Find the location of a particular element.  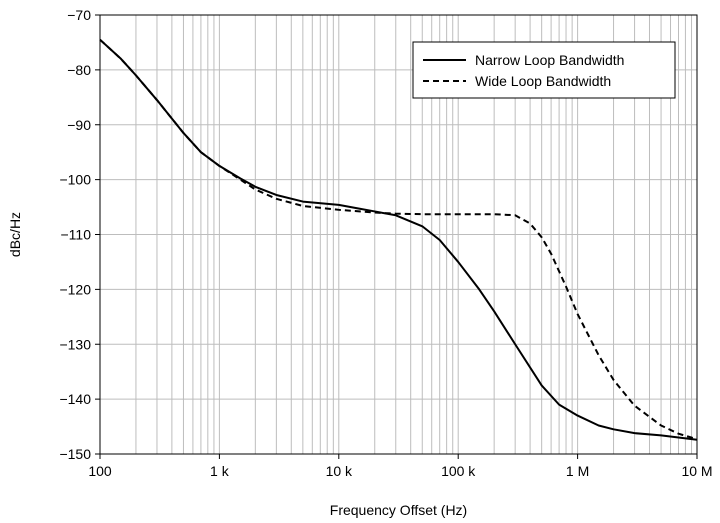

y-tick-label: −100 is located at coordinates (75, 180).